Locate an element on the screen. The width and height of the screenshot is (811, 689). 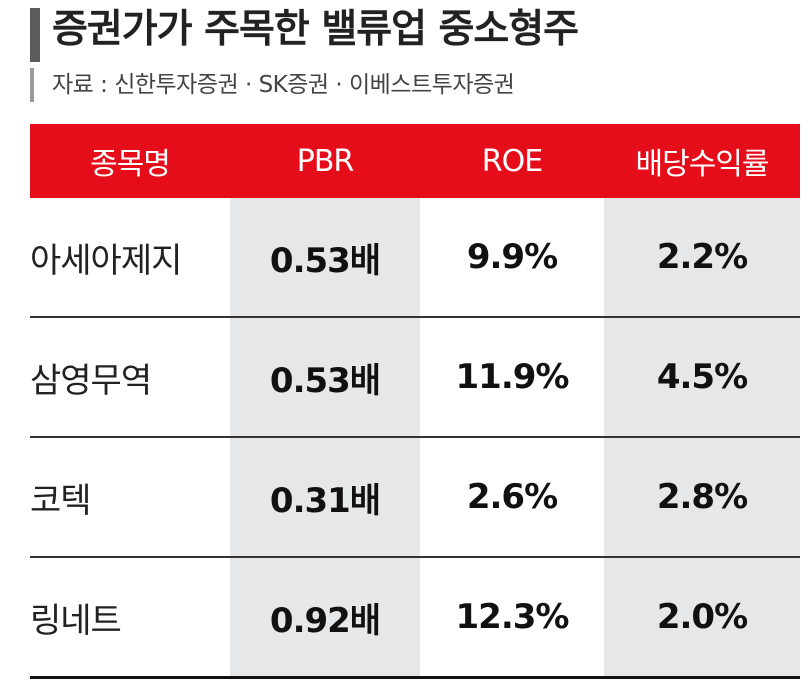
stock-name: 삼영무역 is located at coordinates (130, 377).